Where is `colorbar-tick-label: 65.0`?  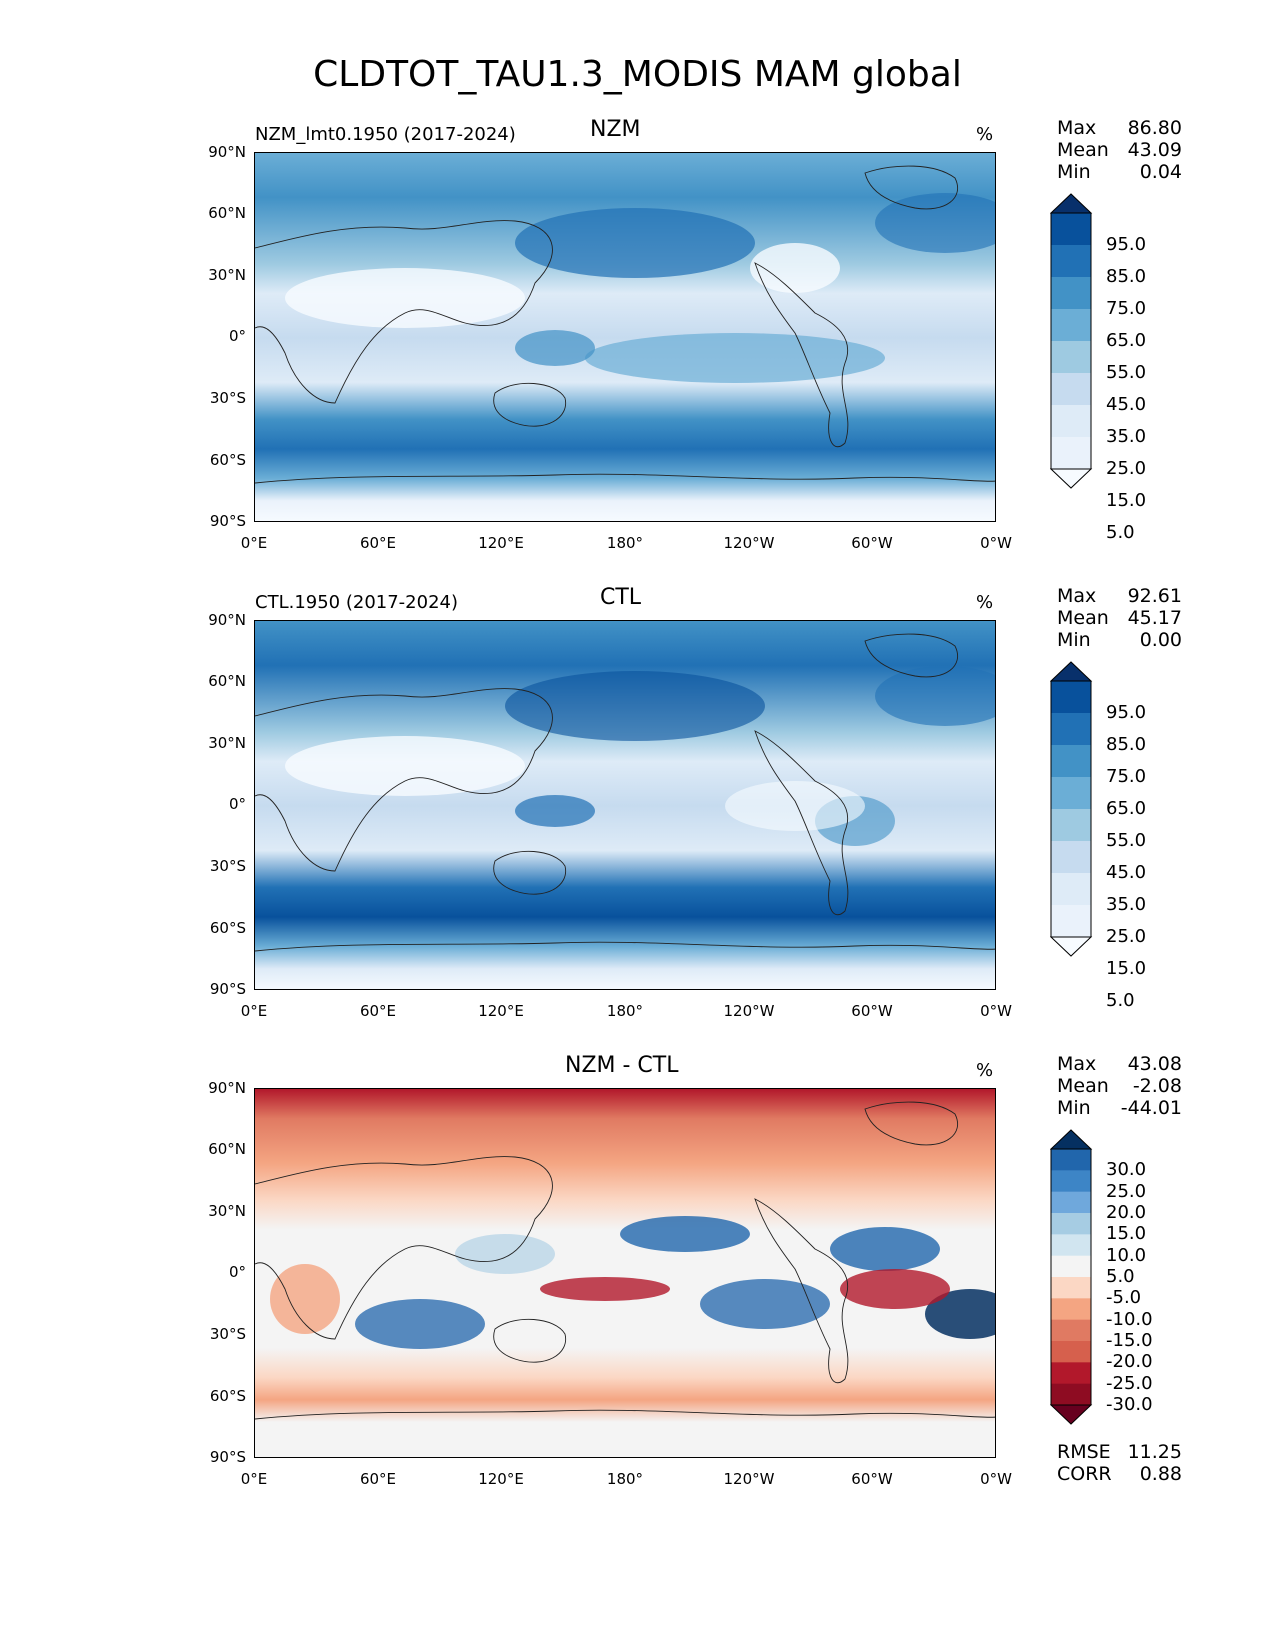 colorbar-tick-label: 65.0 is located at coordinates (1126, 340).